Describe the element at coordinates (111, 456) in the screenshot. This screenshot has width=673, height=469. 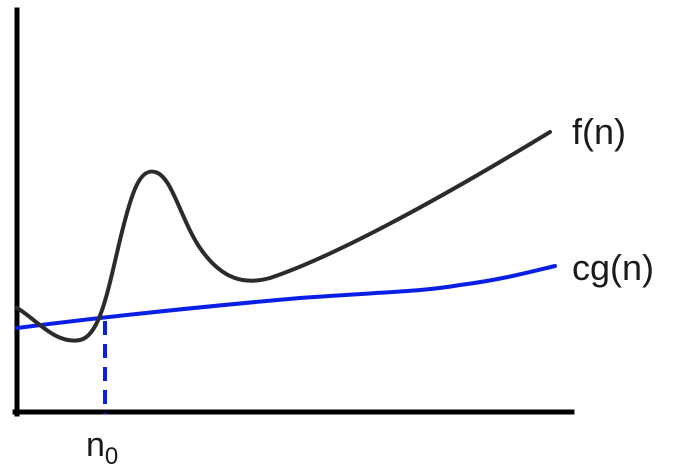
I see `n0-label-subscript: 0` at that location.